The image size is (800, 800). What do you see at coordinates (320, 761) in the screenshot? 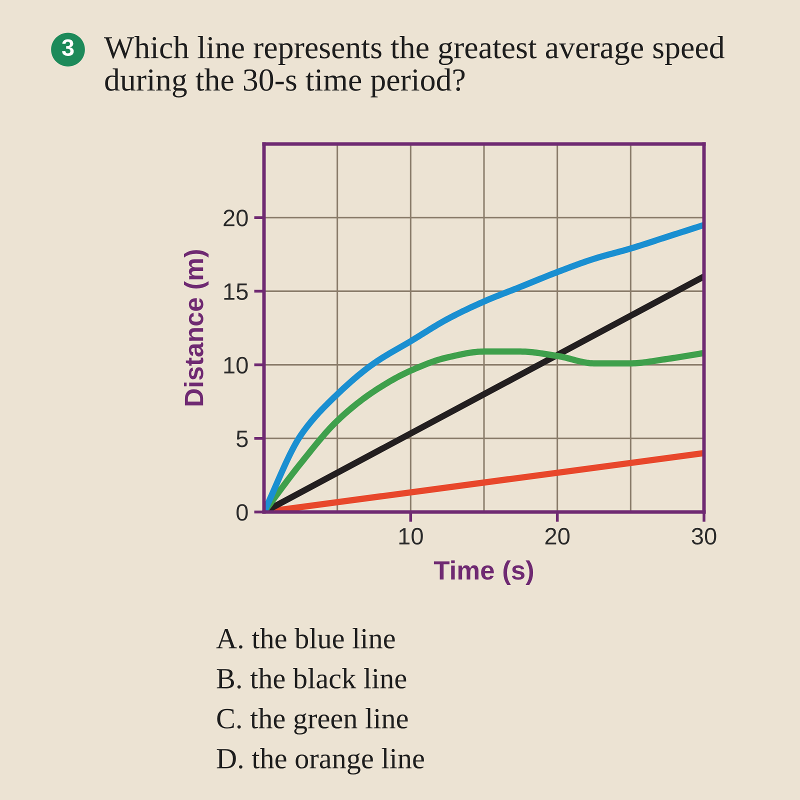
I see `text: D. the orange line` at bounding box center [320, 761].